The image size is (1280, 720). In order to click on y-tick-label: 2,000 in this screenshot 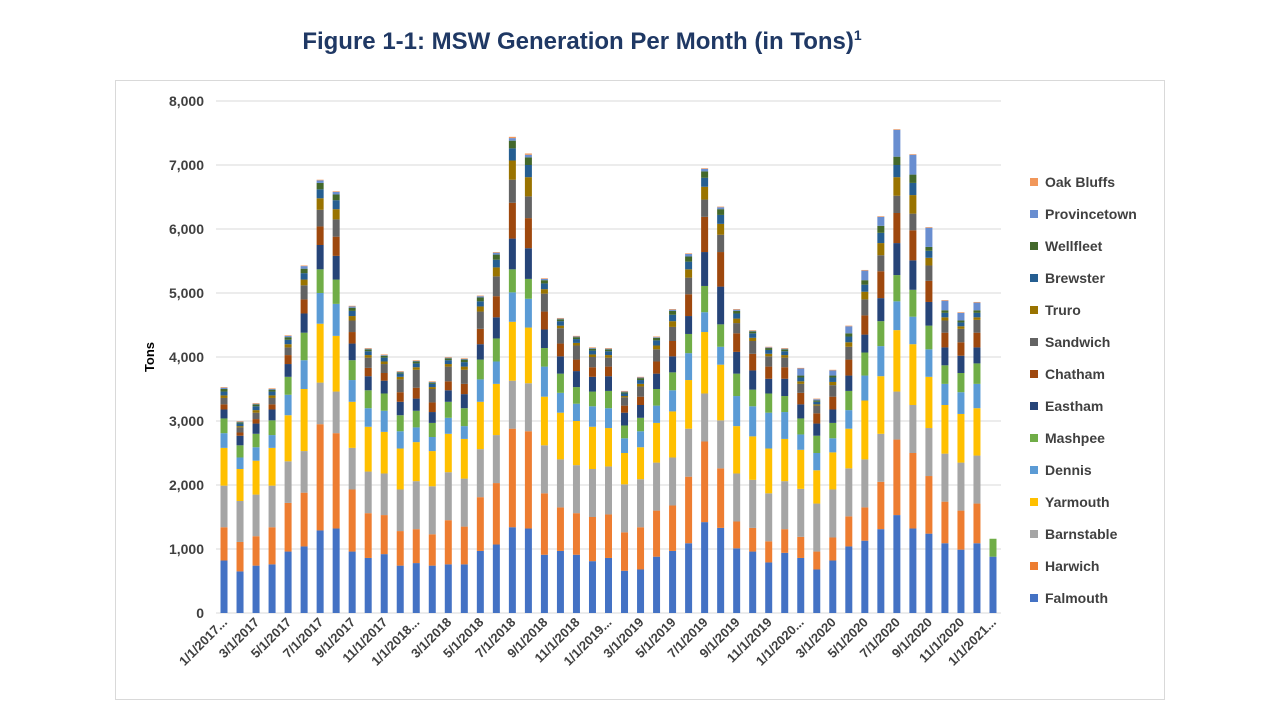, I will do `click(186, 485)`.